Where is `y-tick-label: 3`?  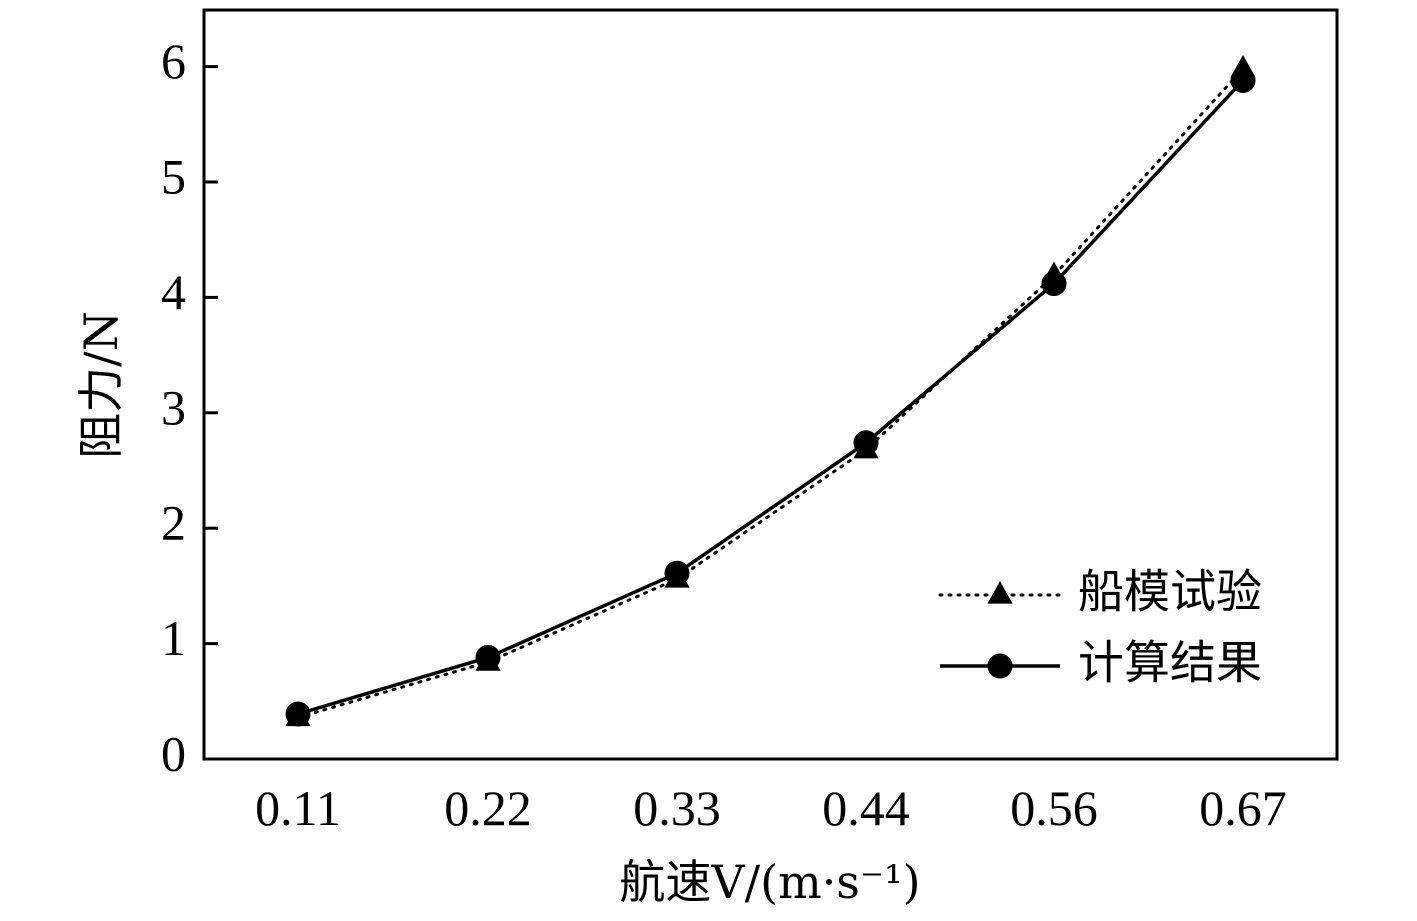
y-tick-label: 3 is located at coordinates (173, 407).